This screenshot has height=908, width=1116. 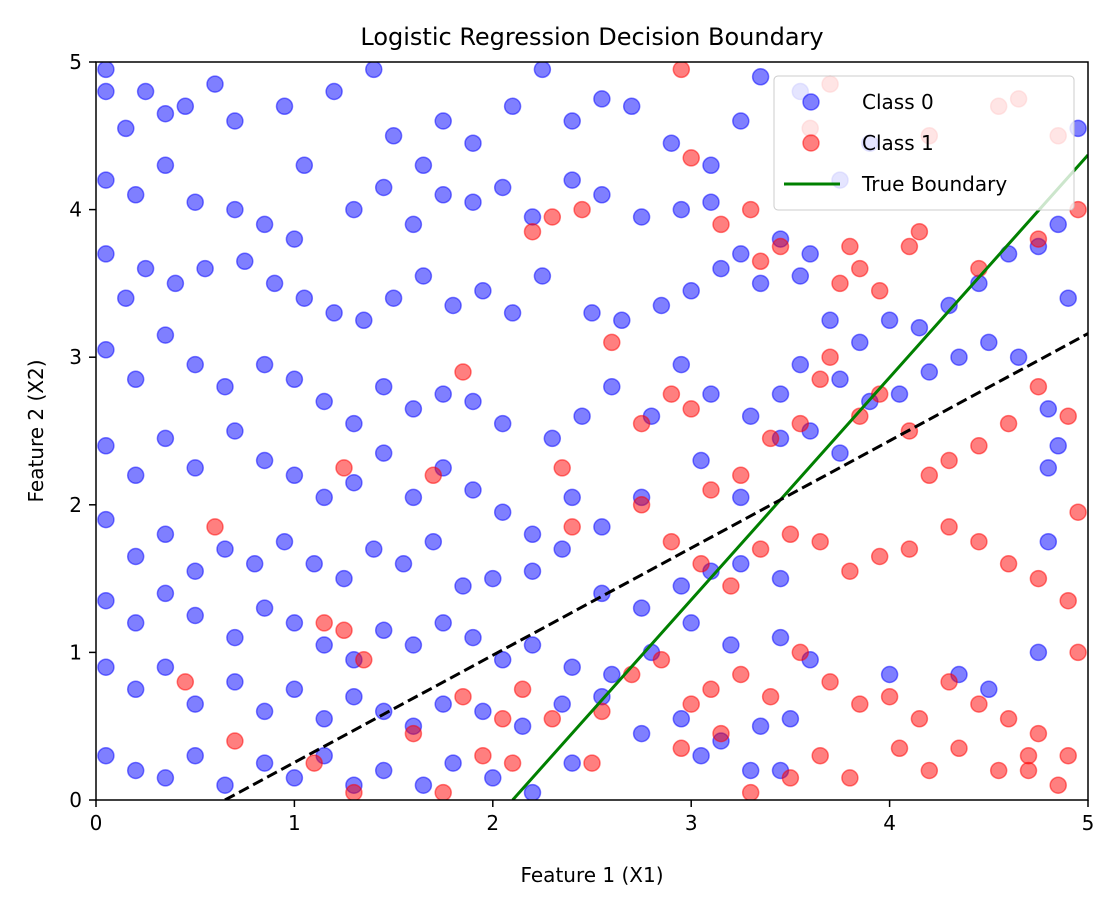 I want to click on y-axis-label: Feature 2 (X2), so click(x=36, y=430).